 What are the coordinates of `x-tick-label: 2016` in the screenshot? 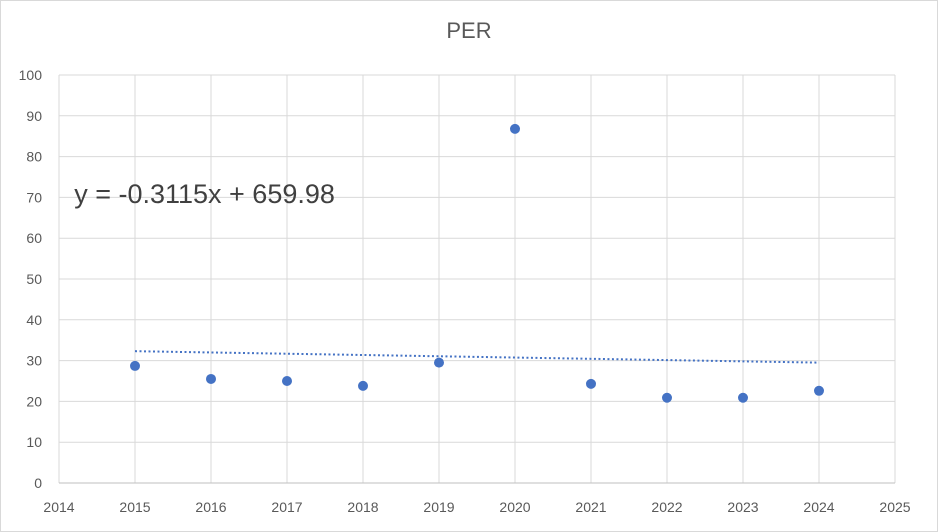 It's located at (210, 507).